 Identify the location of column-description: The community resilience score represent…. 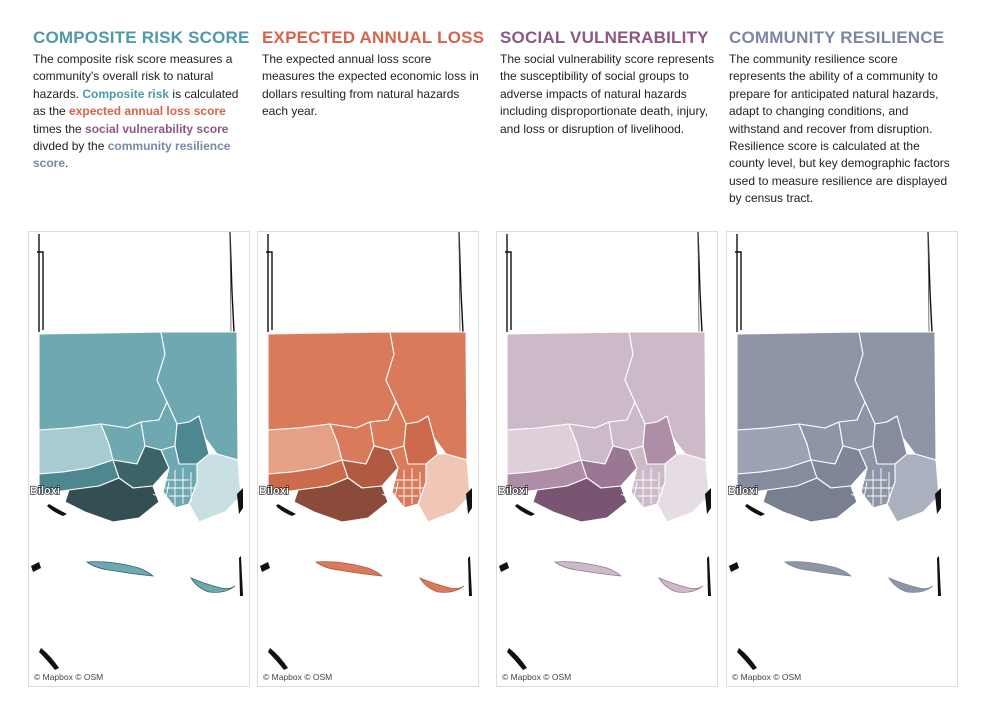
(841, 129).